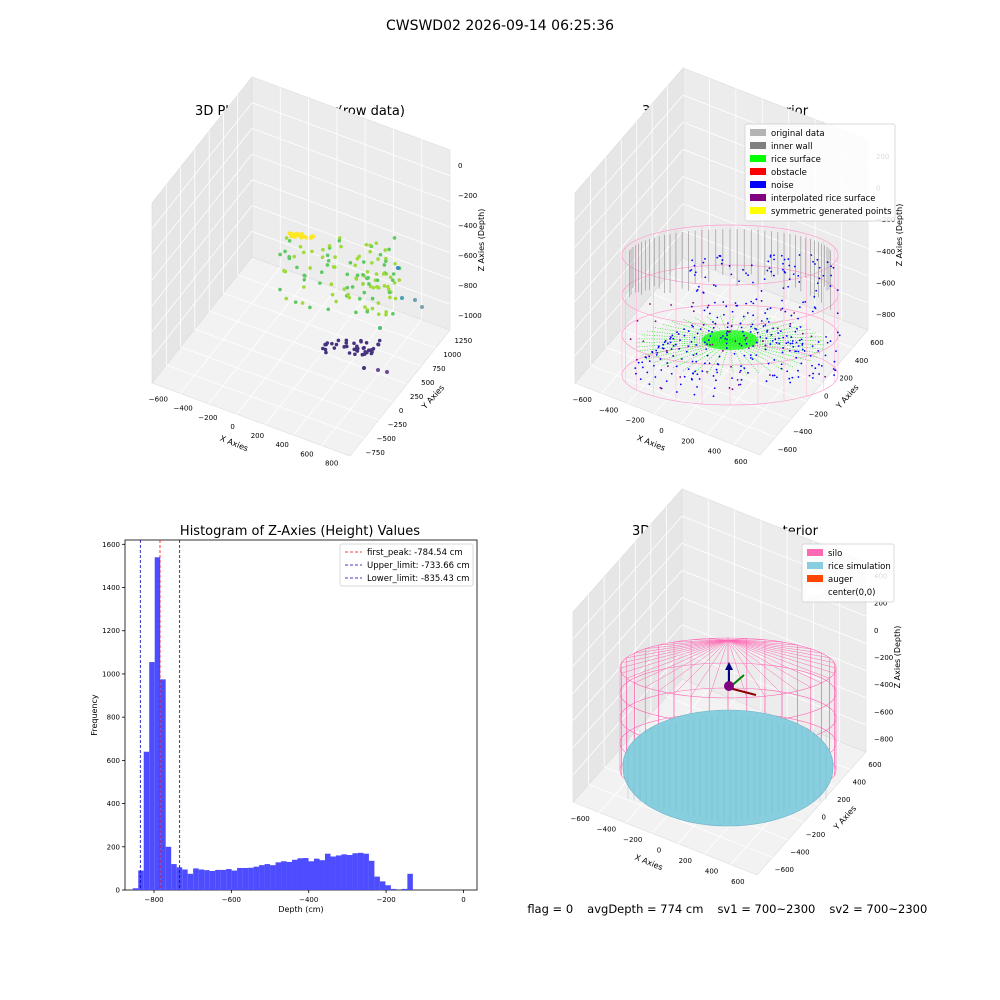 The width and height of the screenshot is (1000, 1000). What do you see at coordinates (831, 212) in the screenshot?
I see `classify-legend-label: symmetric generated points` at bounding box center [831, 212].